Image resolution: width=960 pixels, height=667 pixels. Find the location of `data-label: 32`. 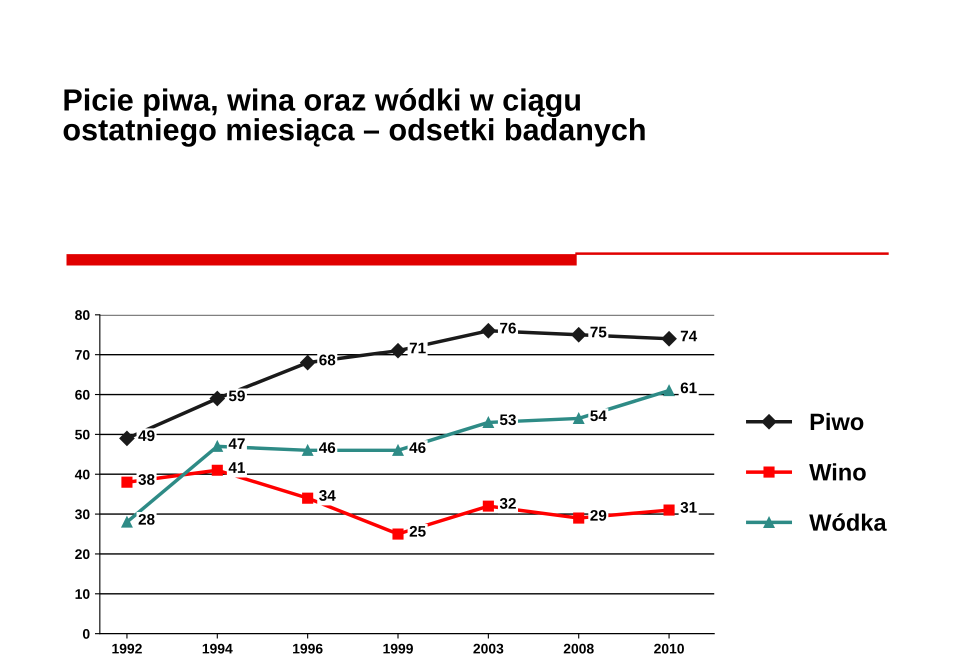

data-label: 32 is located at coordinates (508, 503).